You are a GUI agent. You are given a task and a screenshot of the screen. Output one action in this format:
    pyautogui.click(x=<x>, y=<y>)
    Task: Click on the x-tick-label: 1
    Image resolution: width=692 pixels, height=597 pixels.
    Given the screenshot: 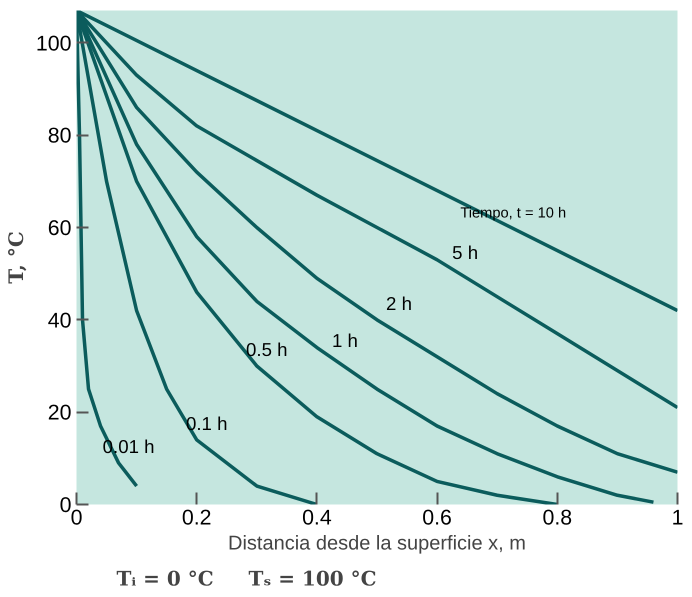 What is the action you would take?
    pyautogui.click(x=678, y=518)
    